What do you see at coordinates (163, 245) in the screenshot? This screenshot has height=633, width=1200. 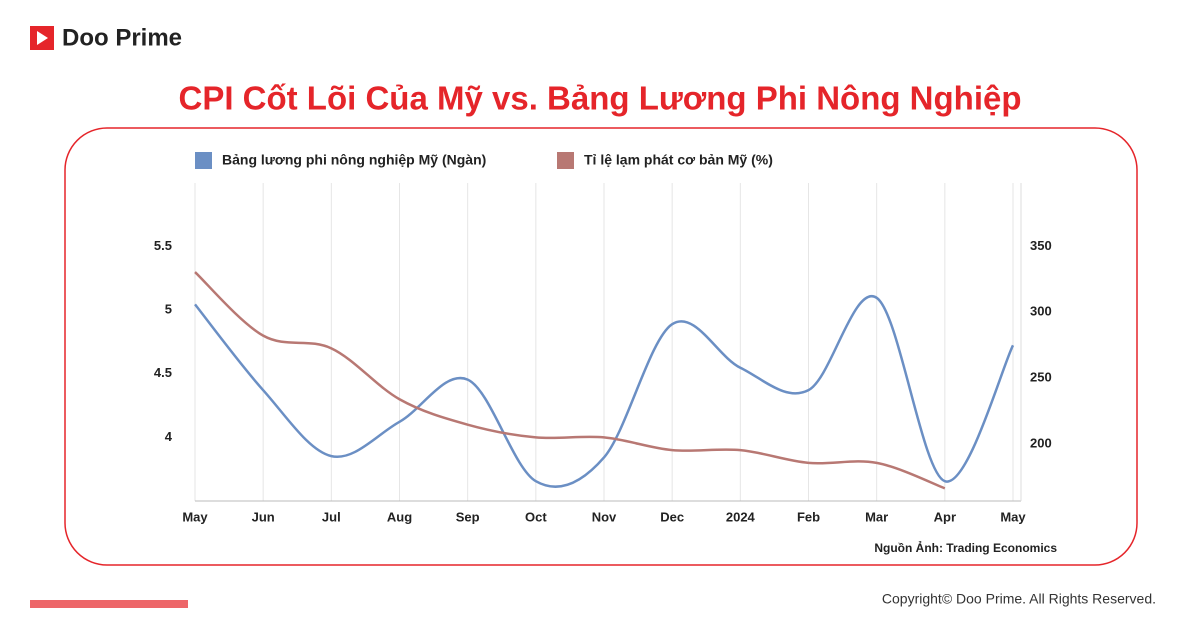 I see `y-tick-label: 5.5` at bounding box center [163, 245].